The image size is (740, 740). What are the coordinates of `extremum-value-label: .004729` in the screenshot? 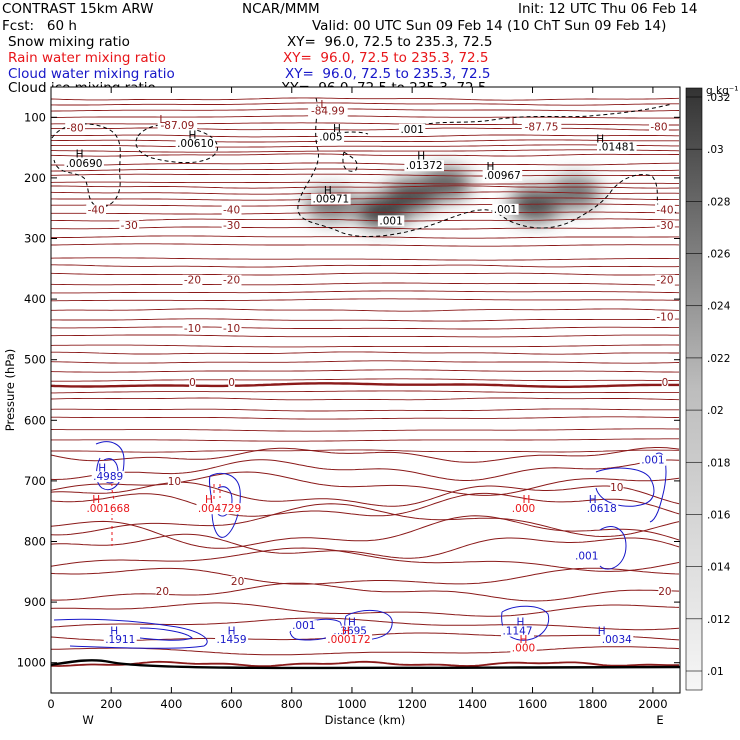 It's located at (219, 509).